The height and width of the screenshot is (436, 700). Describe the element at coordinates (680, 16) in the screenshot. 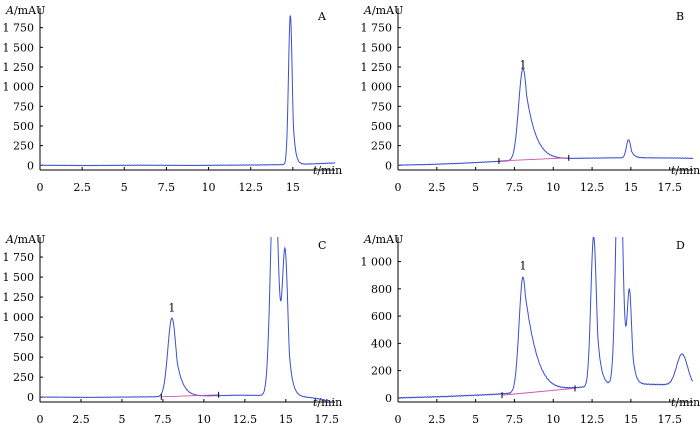

I see `panel-label: B` at that location.